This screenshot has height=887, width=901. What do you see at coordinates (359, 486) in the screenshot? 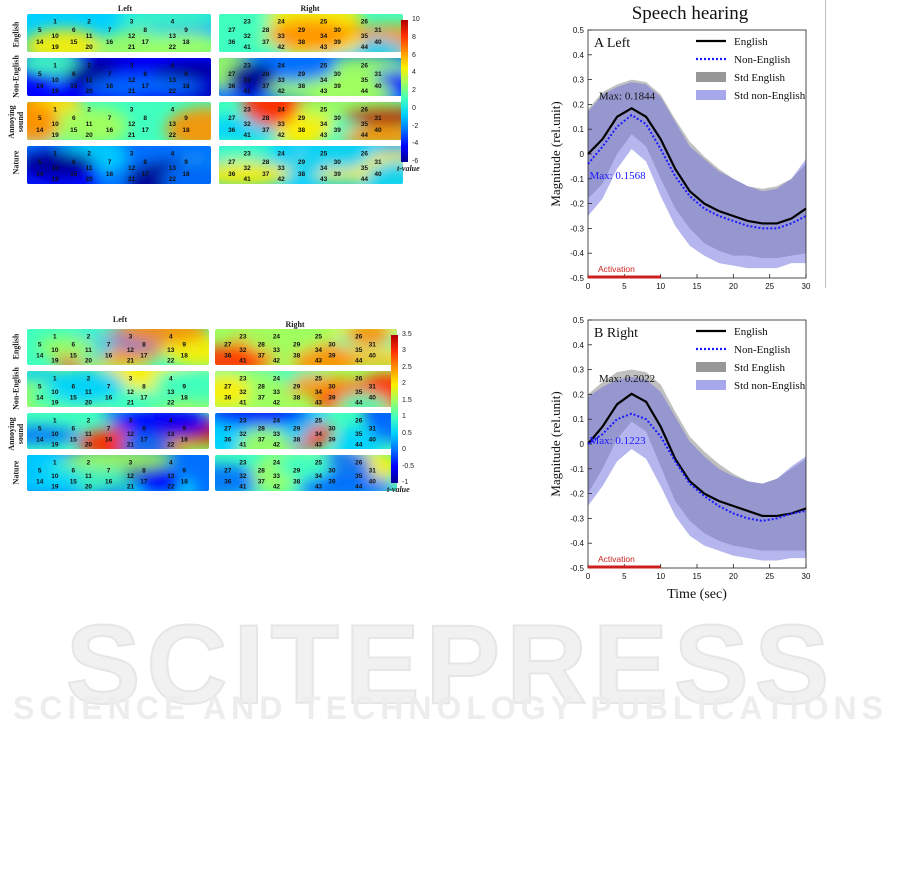
I see `channel-label: 44` at bounding box center [359, 486].